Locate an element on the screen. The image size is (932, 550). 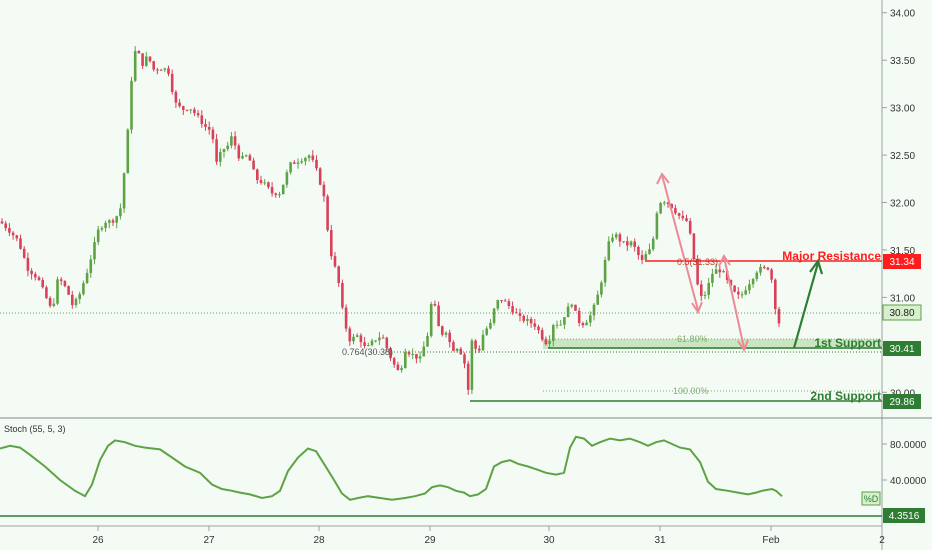
x-tick-label: 27 is located at coordinates (209, 540).